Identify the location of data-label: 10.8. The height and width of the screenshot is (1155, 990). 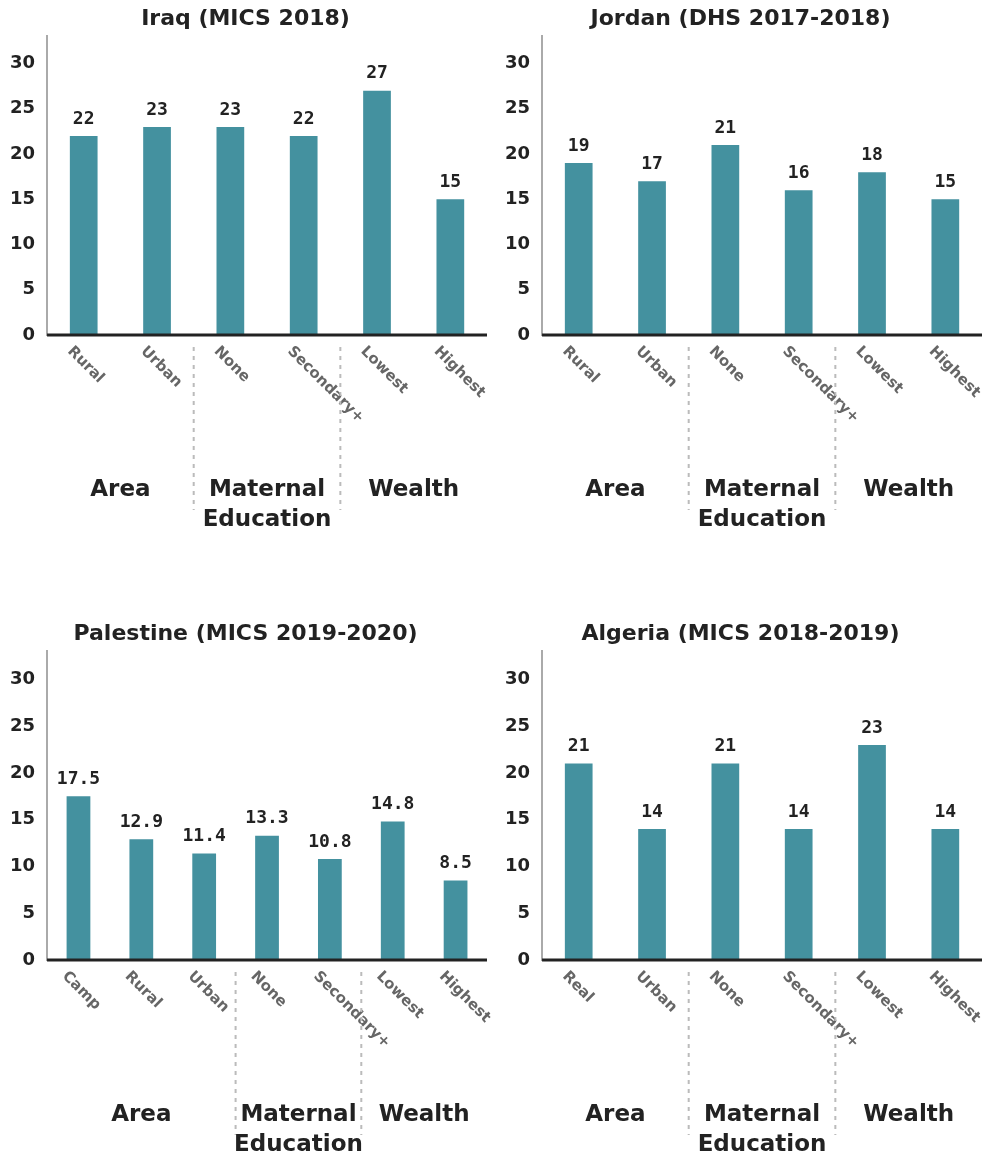
(330, 840).